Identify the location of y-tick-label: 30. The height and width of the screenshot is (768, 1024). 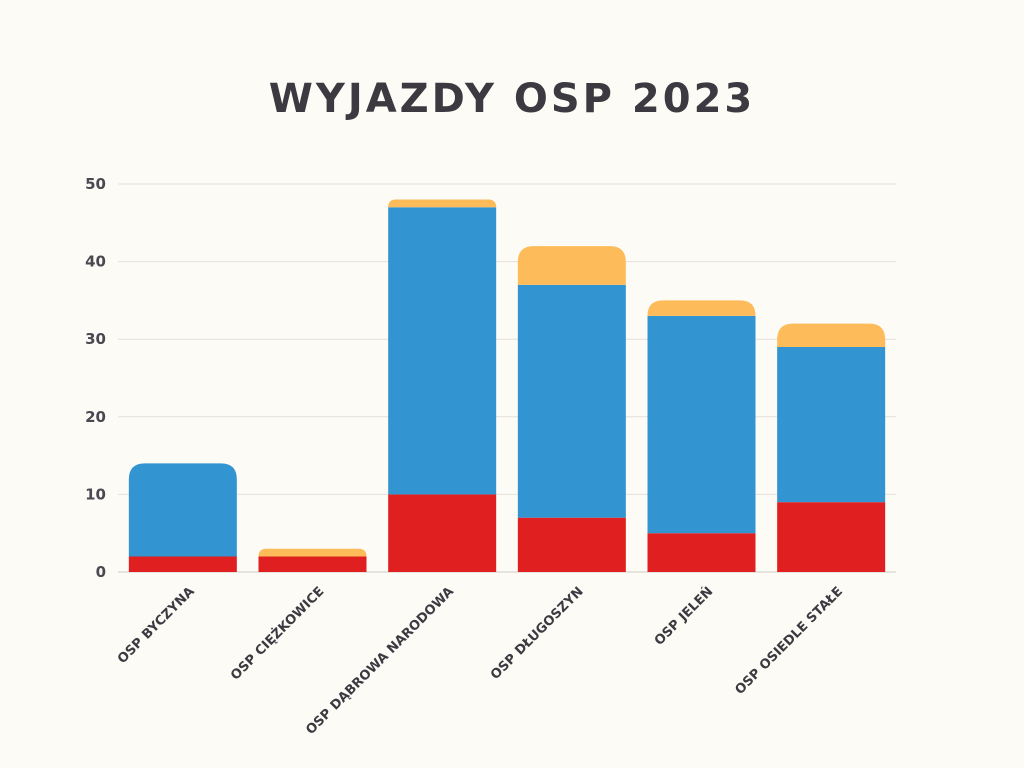
(95, 339).